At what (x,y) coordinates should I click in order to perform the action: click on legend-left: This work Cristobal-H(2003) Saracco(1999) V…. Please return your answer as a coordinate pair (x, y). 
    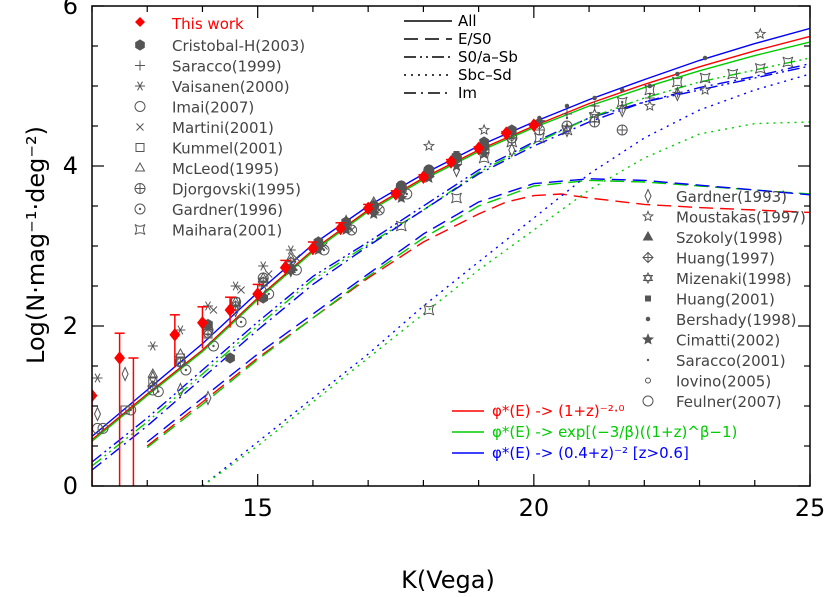
    Looking at the image, I should click on (219, 127).